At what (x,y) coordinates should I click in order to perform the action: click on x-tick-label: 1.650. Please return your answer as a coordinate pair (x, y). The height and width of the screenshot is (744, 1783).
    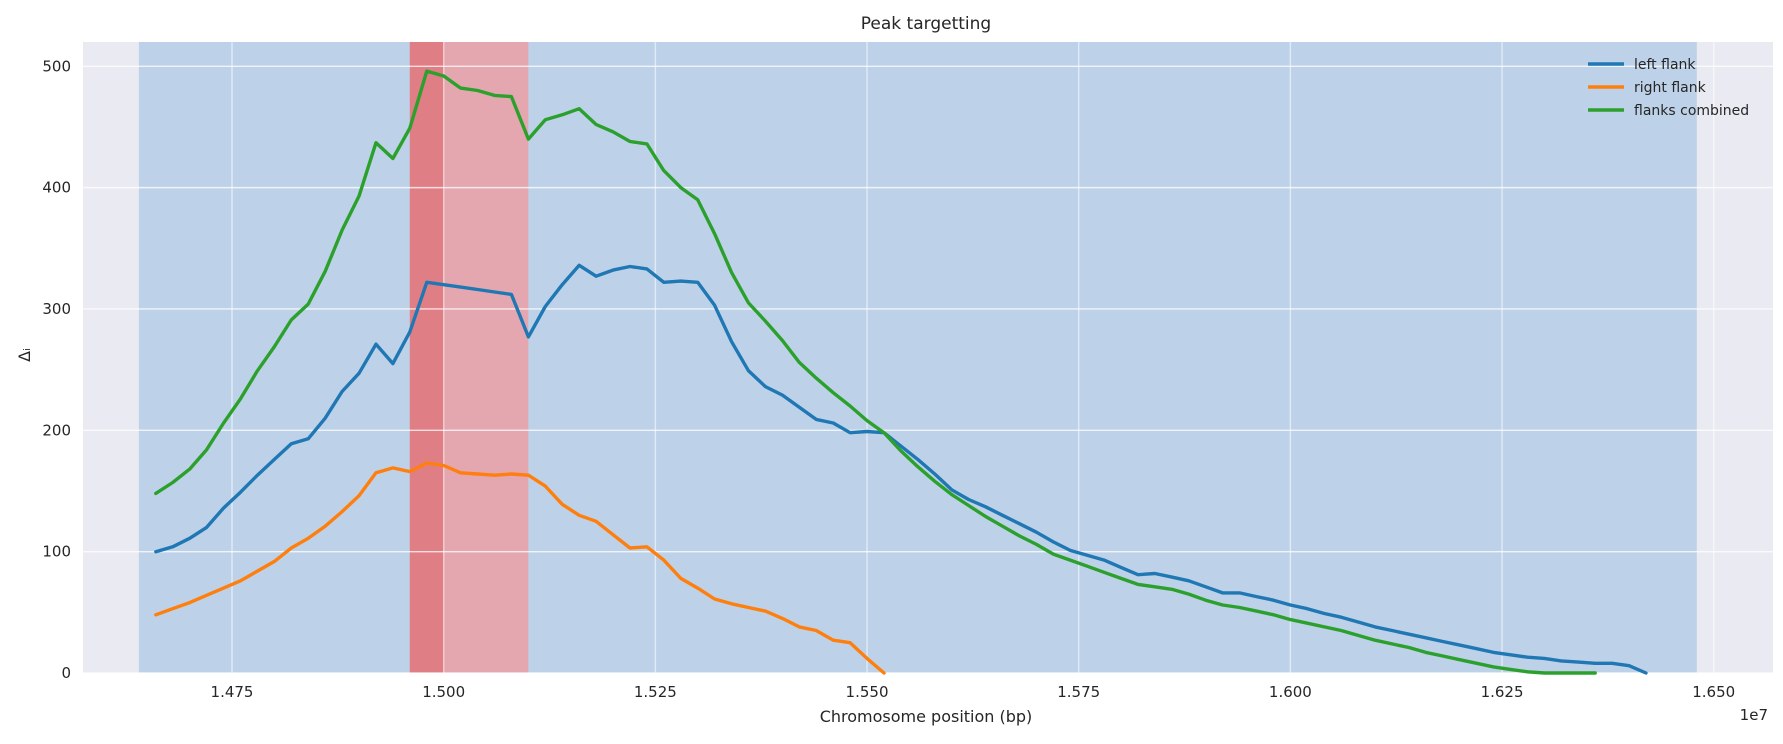
    Looking at the image, I should click on (1713, 692).